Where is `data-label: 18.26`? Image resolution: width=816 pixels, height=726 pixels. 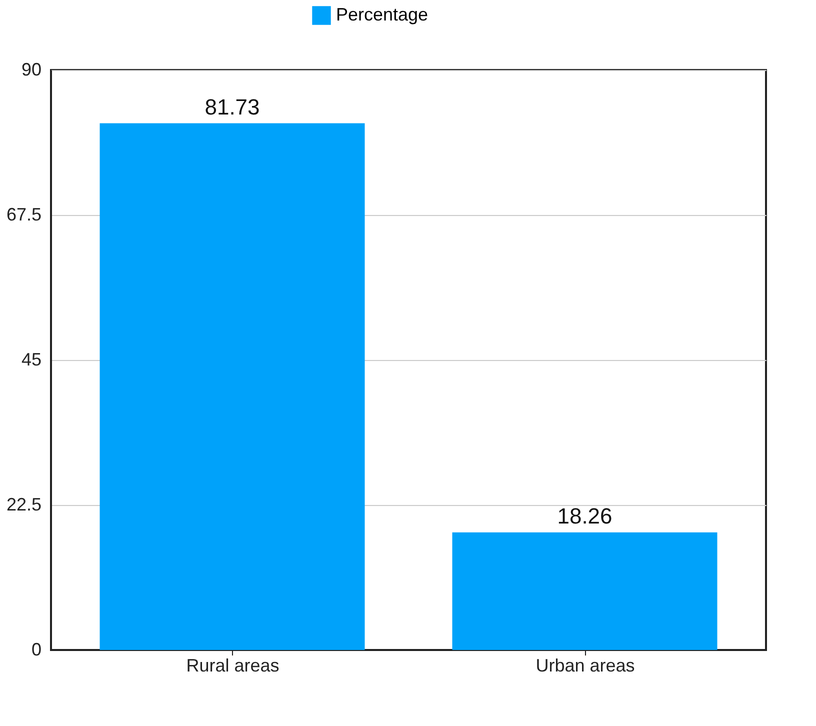
data-label: 18.26 is located at coordinates (584, 515).